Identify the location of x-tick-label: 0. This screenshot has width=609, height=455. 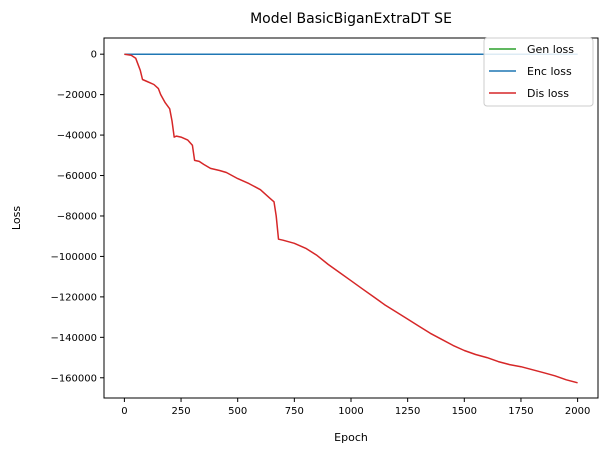
(124, 411).